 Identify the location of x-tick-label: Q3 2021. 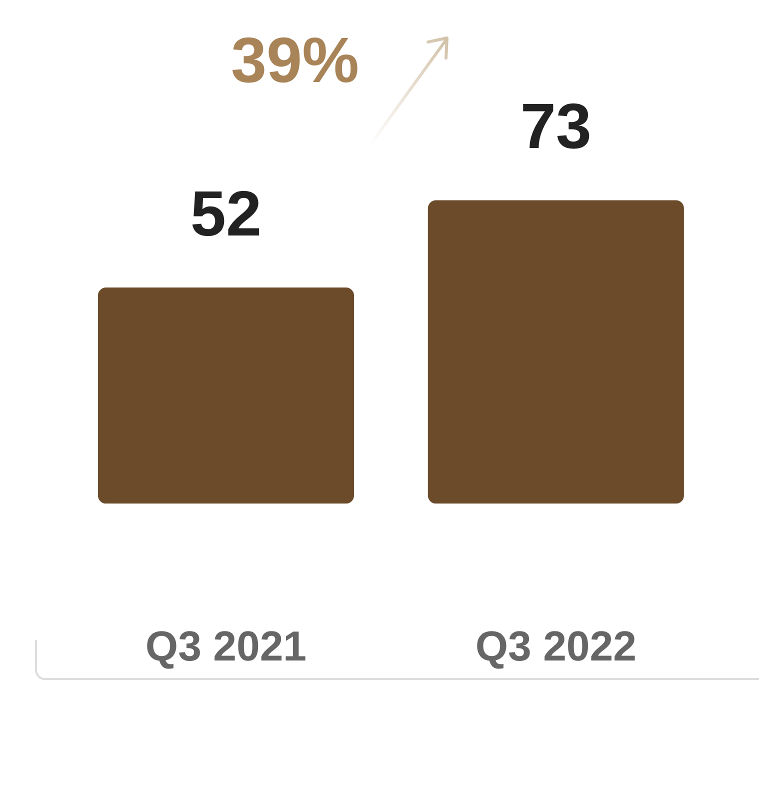
(226, 646).